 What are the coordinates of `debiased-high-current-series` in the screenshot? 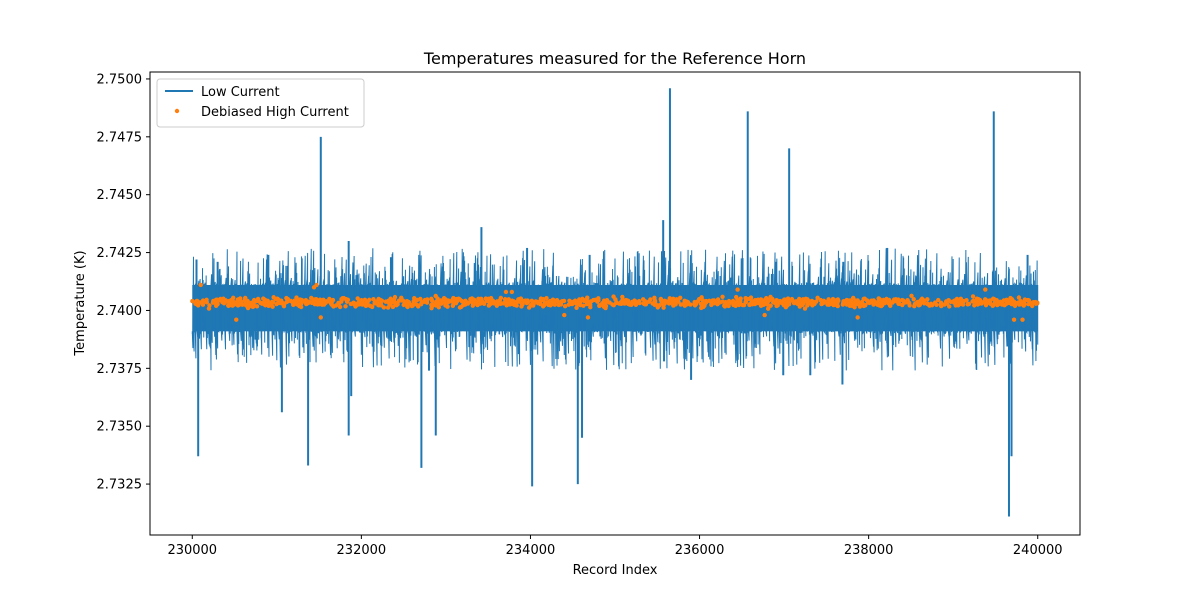 It's located at (615, 302).